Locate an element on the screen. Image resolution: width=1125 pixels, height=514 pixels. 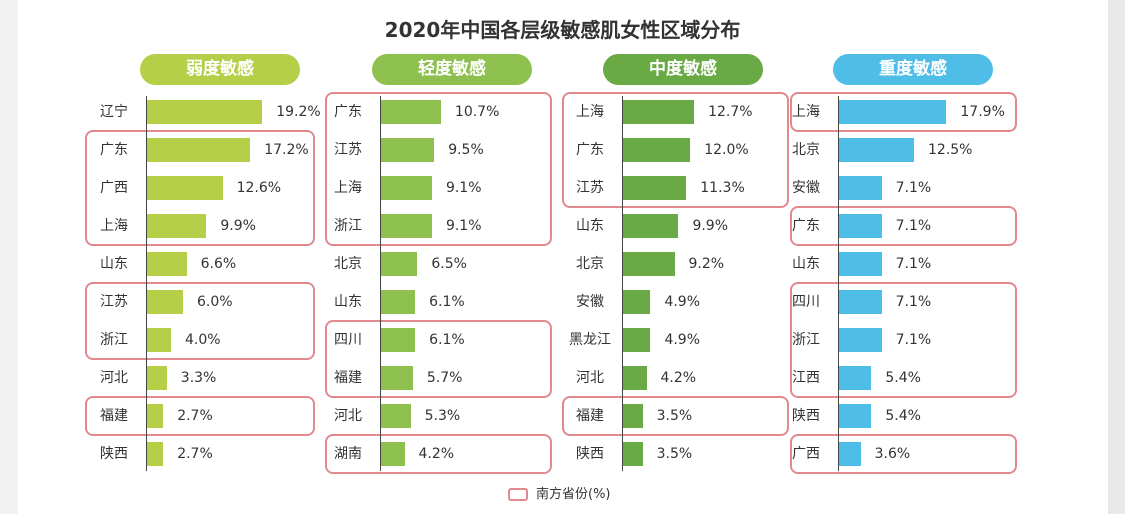
panel-title: 轻度敏感 is located at coordinates (452, 69).